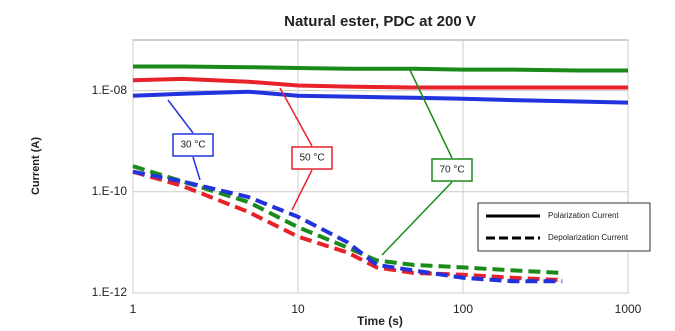 The height and width of the screenshot is (331, 675). Describe the element at coordinates (298, 309) in the screenshot. I see `x-tick-label: 10` at that location.